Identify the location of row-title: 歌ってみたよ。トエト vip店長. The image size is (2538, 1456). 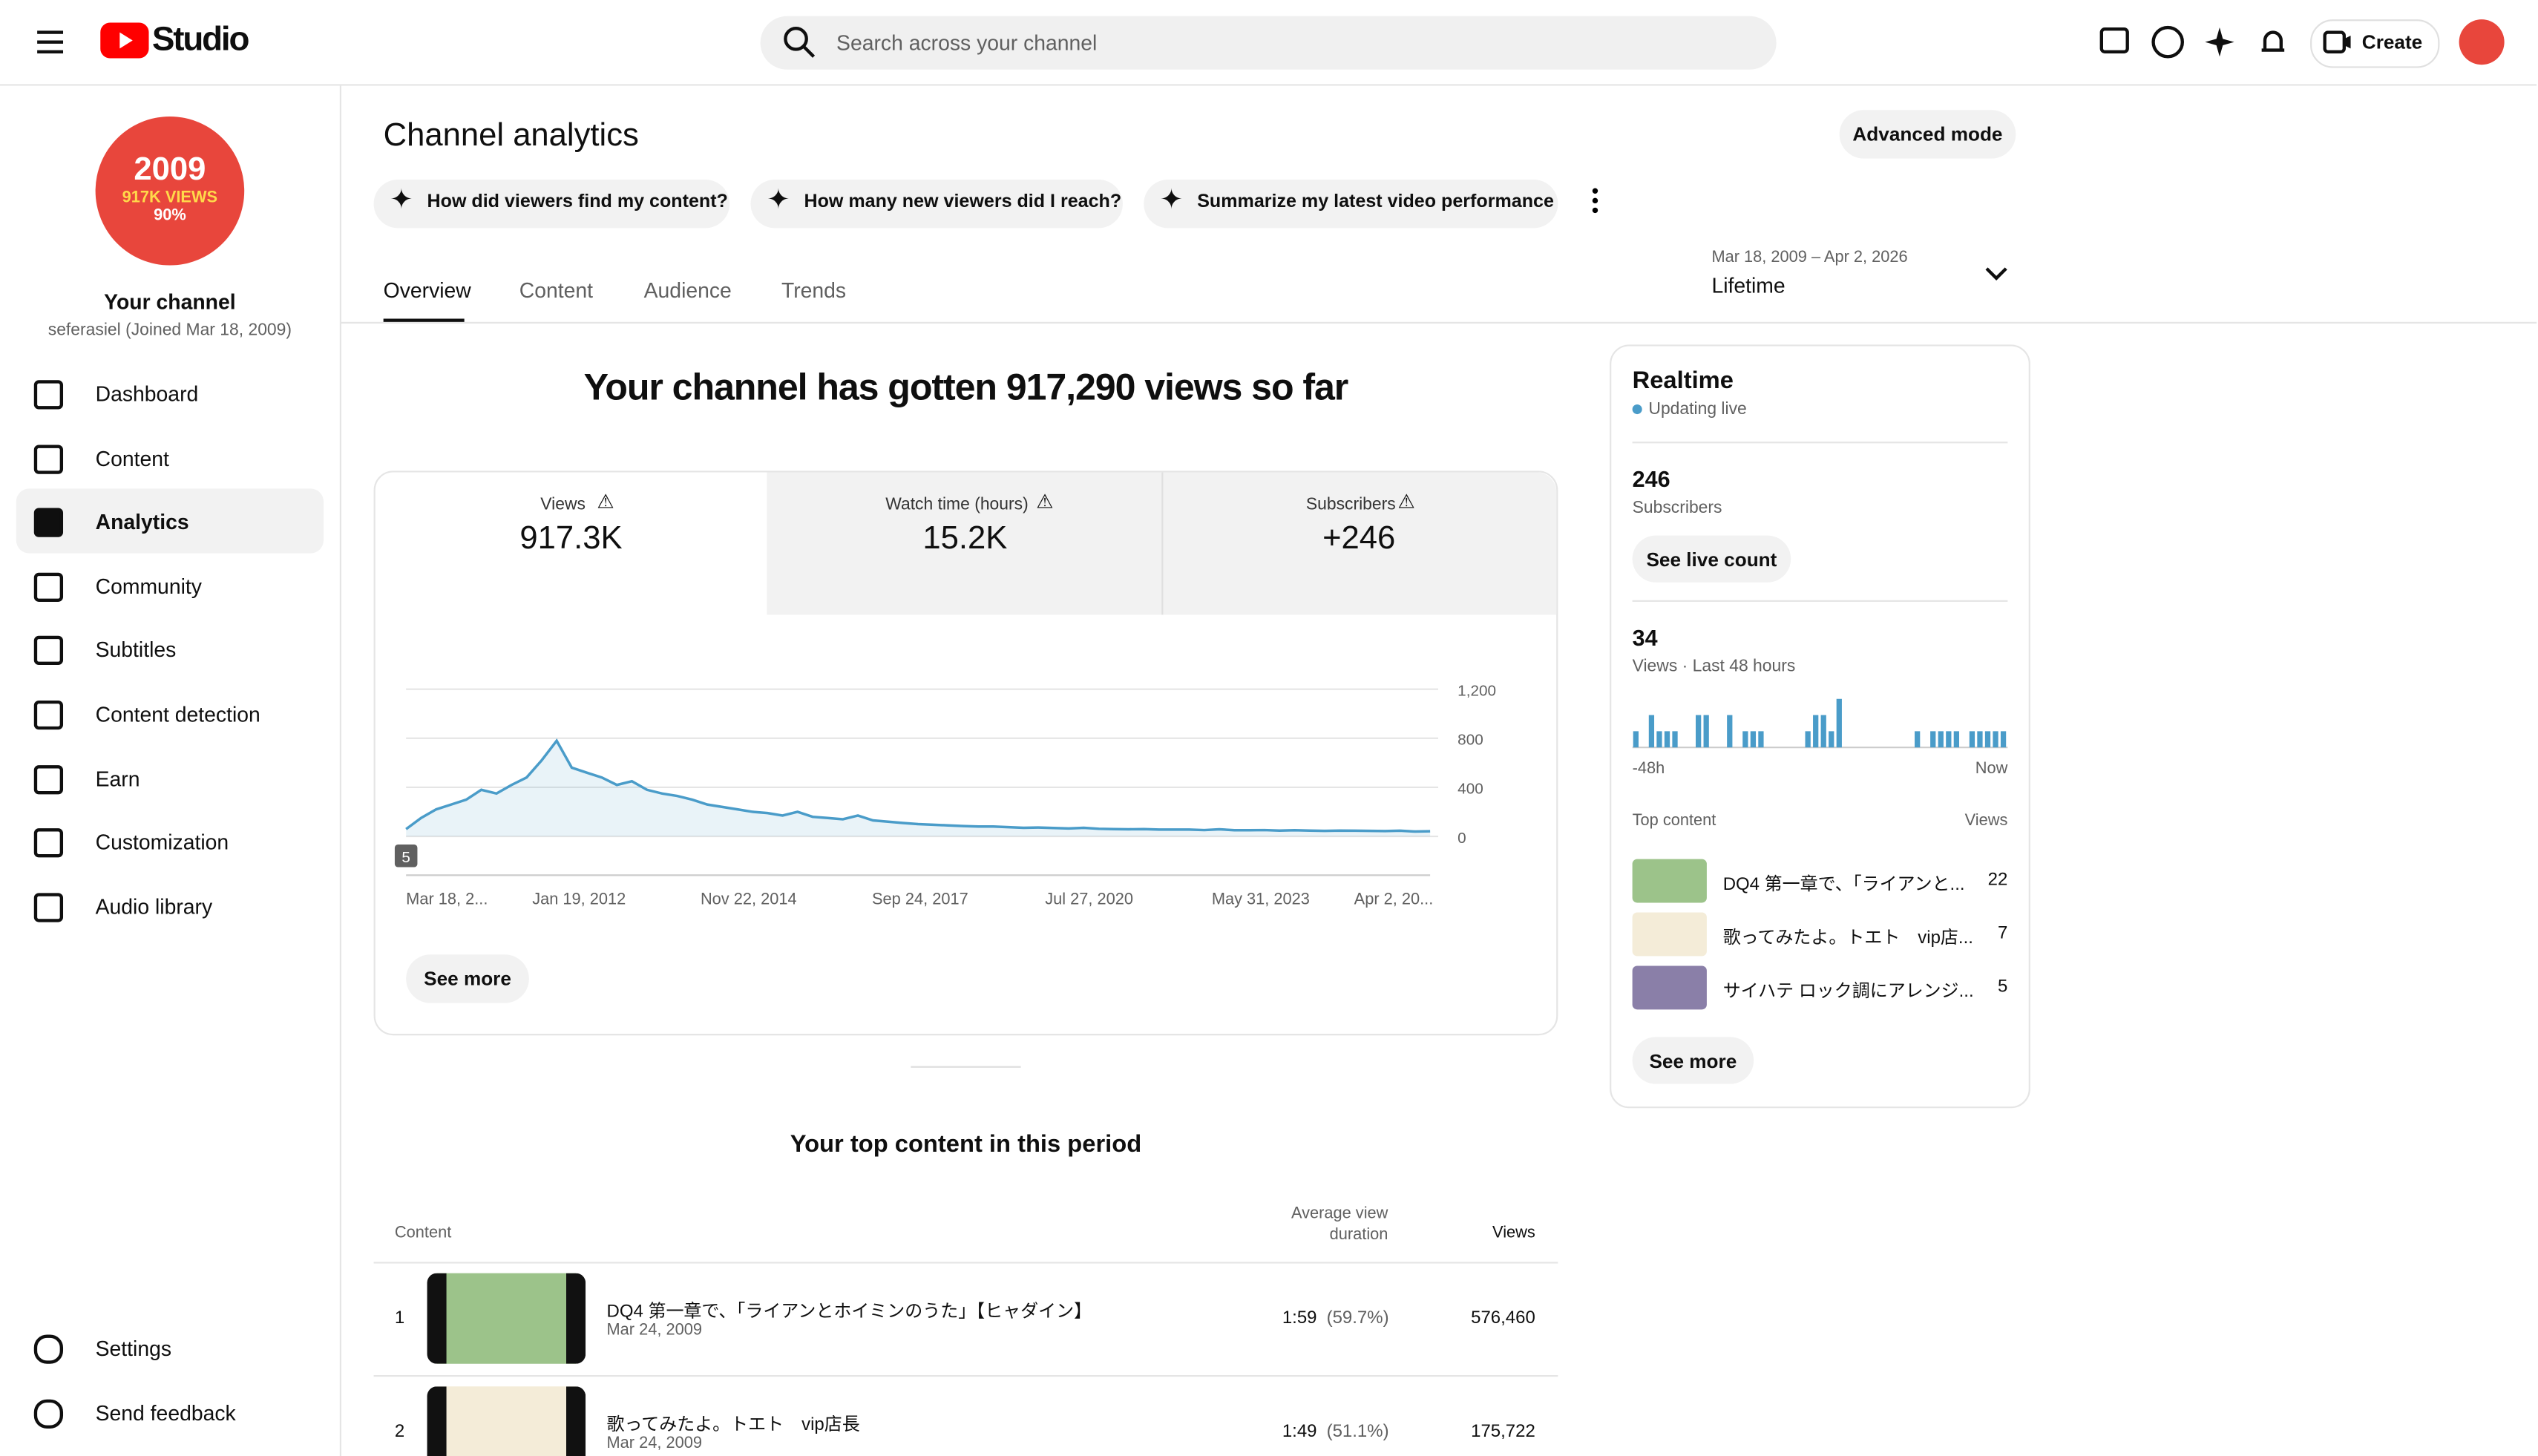
(733, 1425).